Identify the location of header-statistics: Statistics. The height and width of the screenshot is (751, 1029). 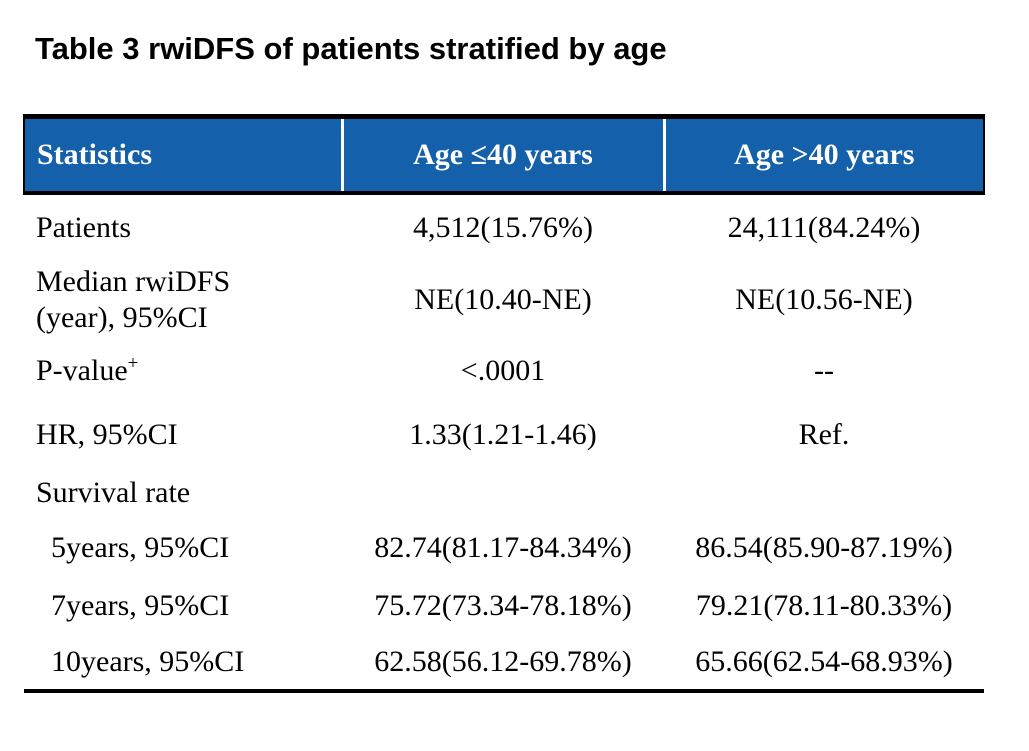
(182, 154).